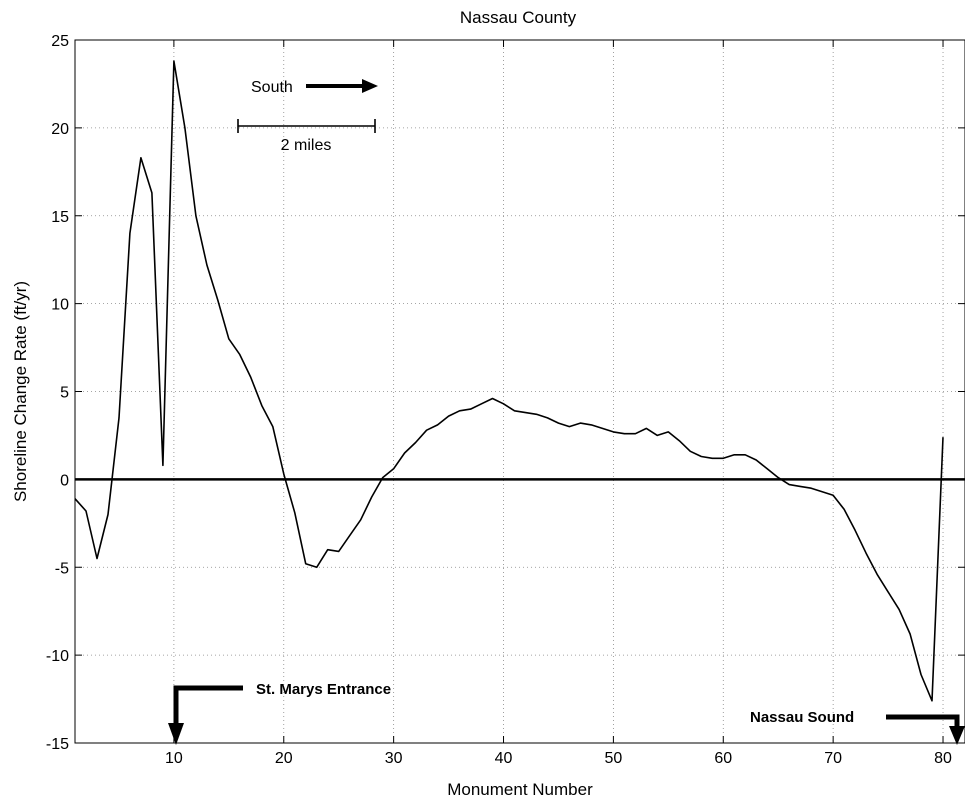 The image size is (965, 803). What do you see at coordinates (802, 717) in the screenshot?
I see `inlet2-label: Nassau Sound` at bounding box center [802, 717].